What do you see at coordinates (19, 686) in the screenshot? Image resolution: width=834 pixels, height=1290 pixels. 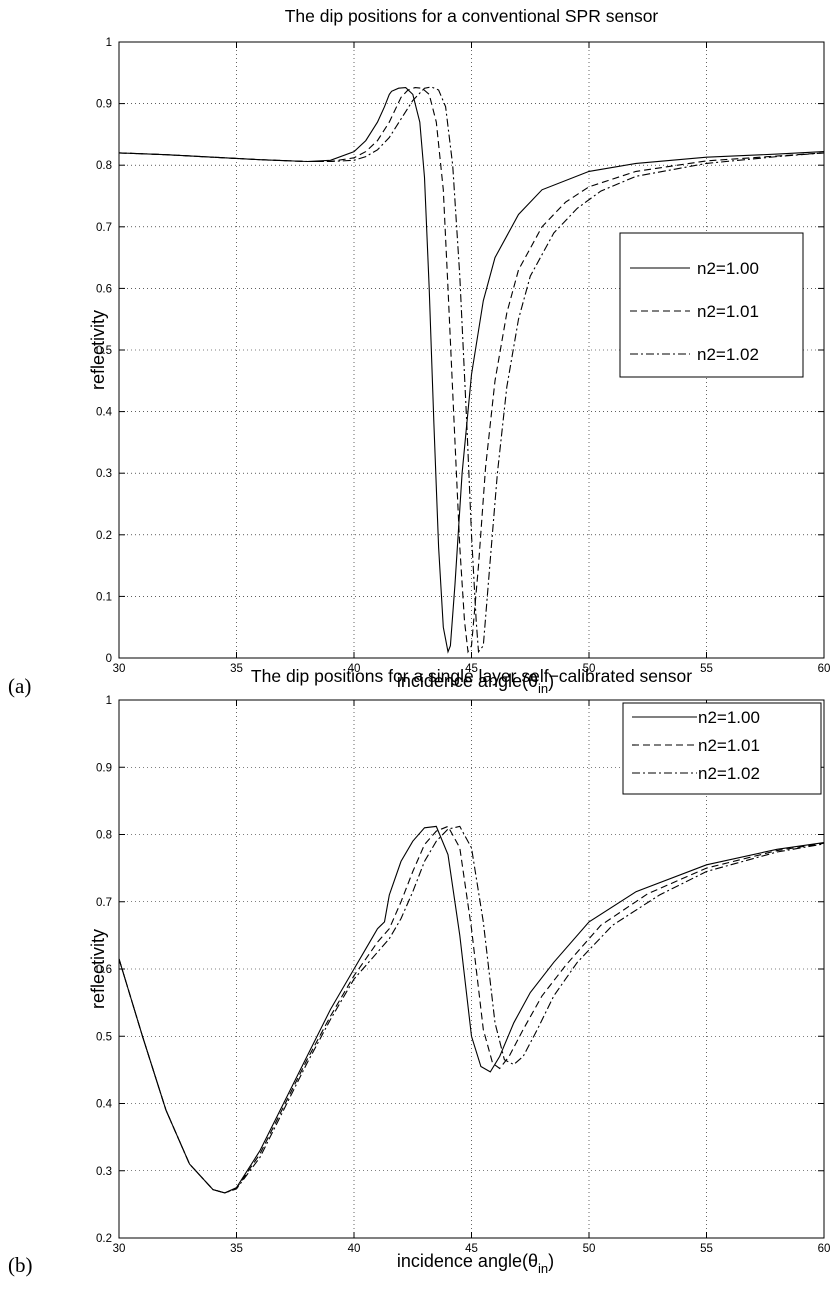 I see `panel-label: (a)` at bounding box center [19, 686].